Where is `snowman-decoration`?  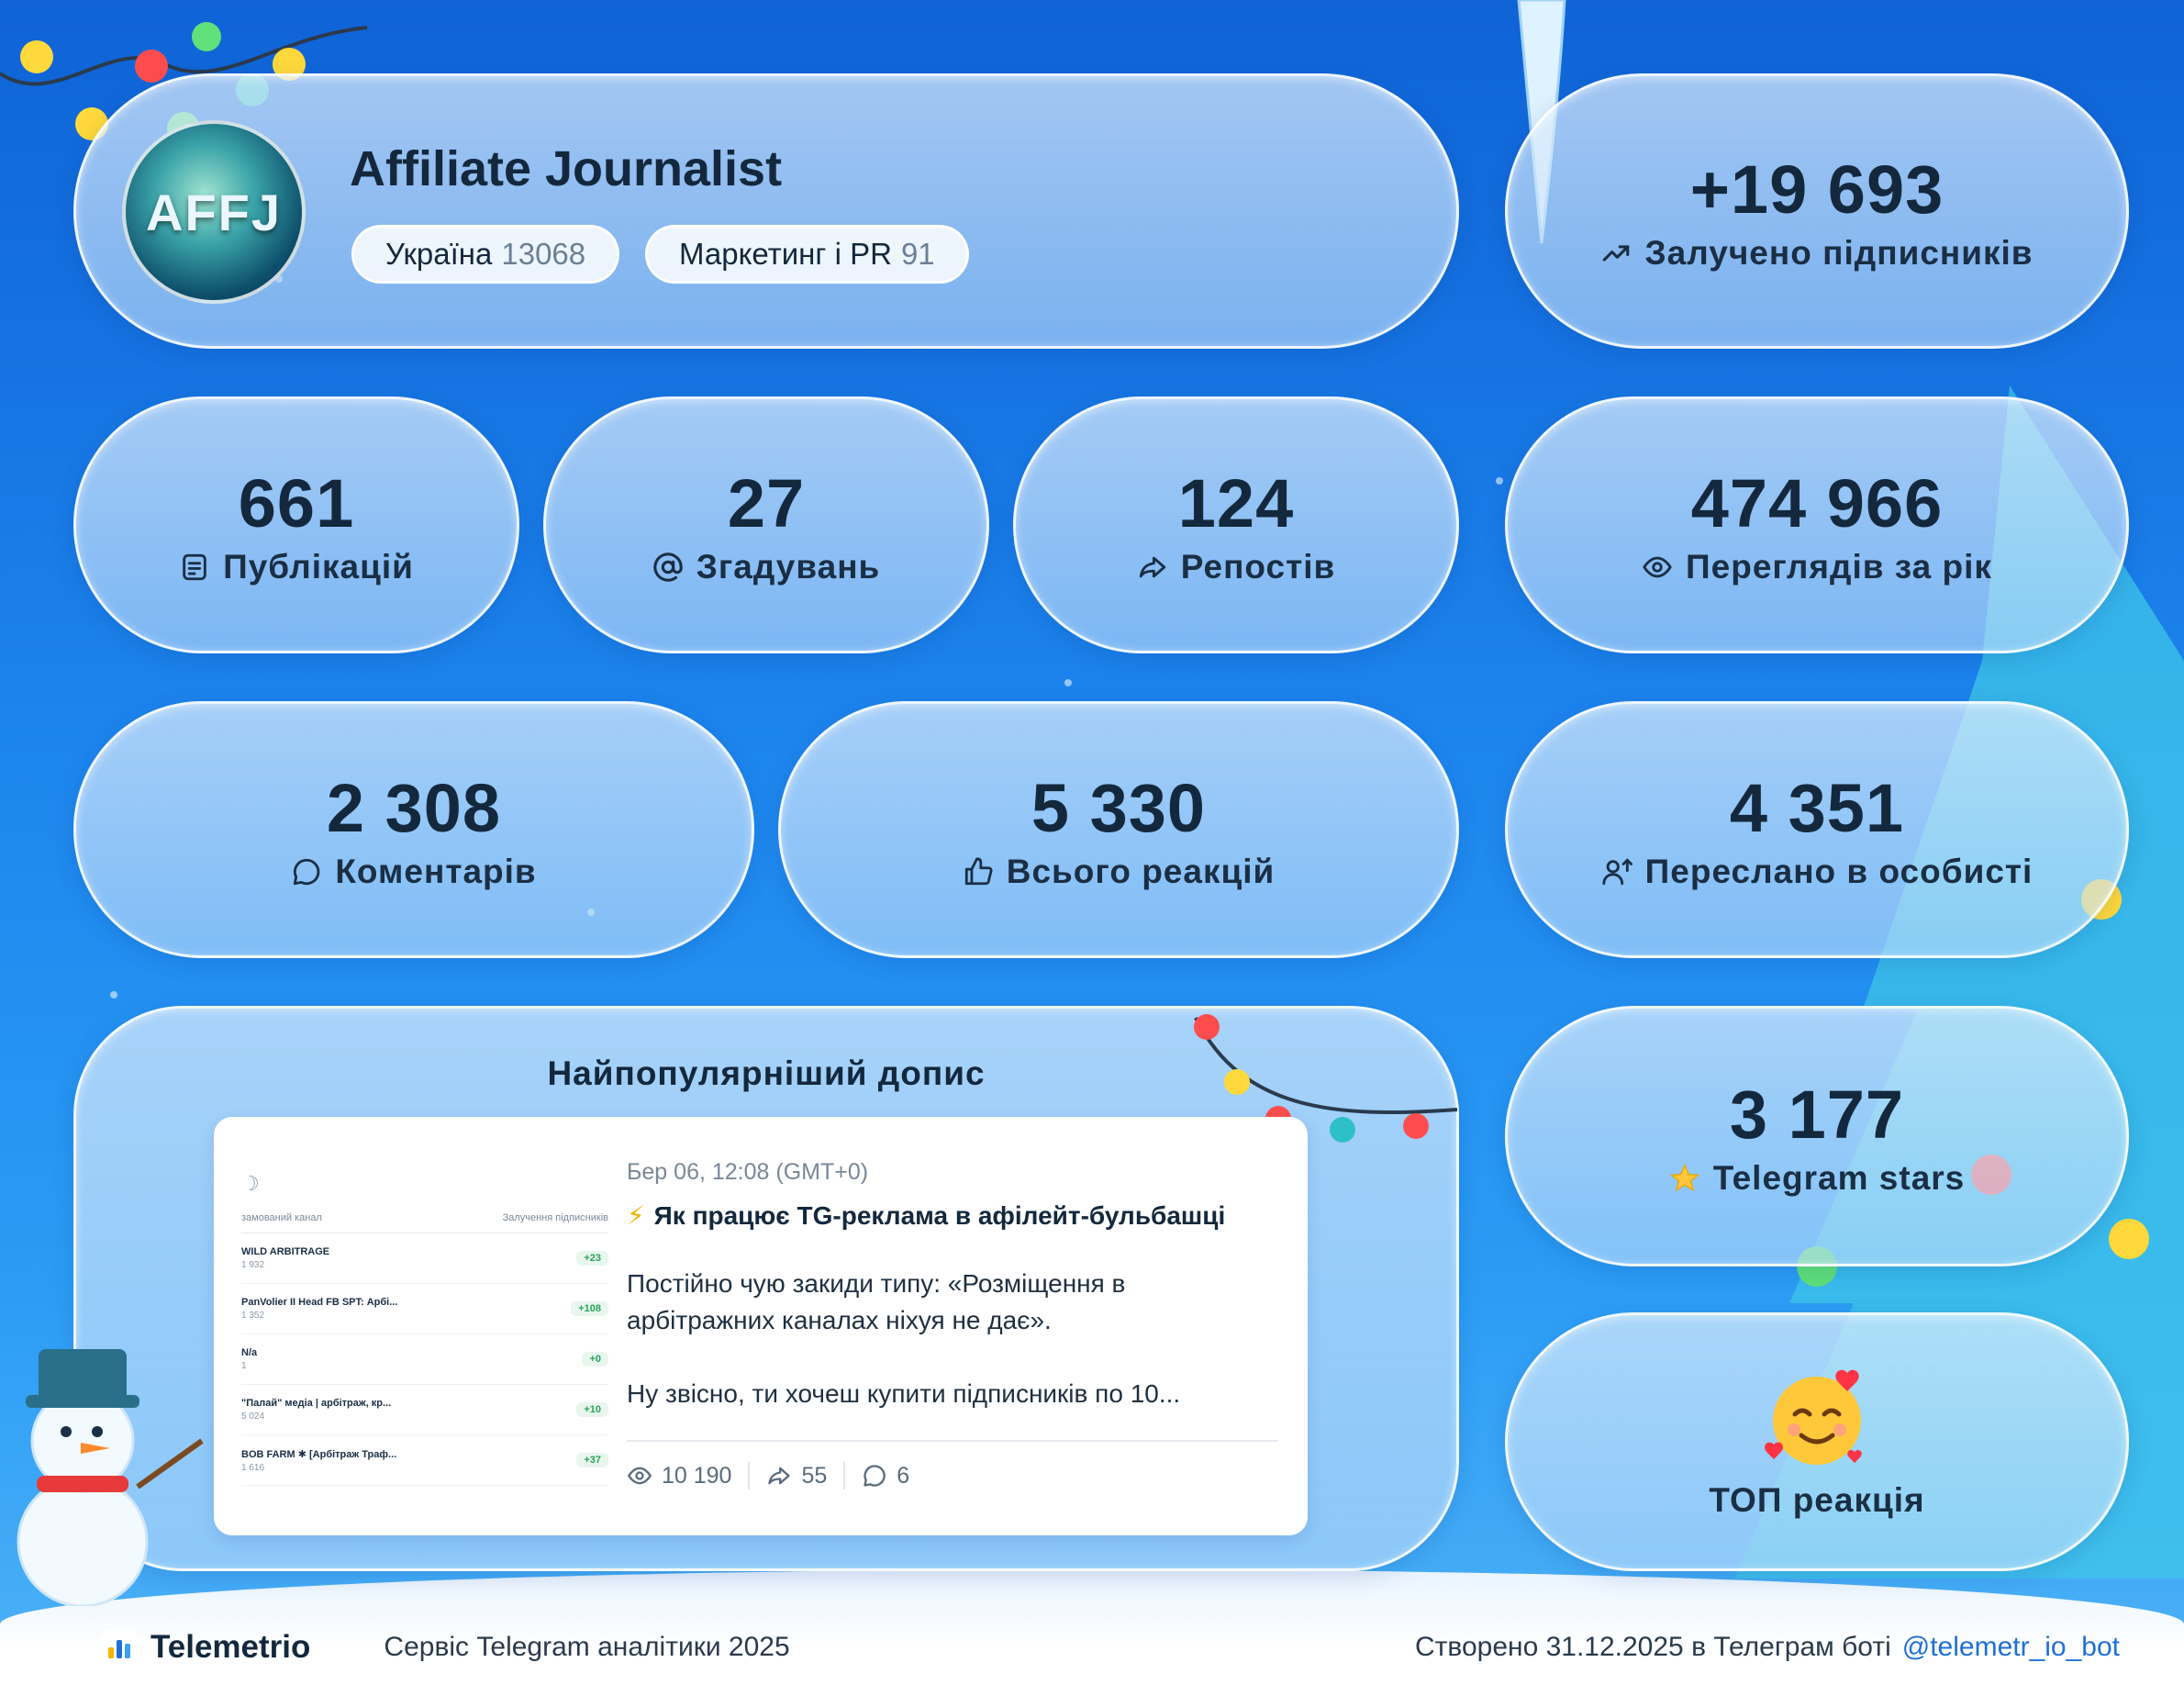 snowman-decoration is located at coordinates (110, 1477).